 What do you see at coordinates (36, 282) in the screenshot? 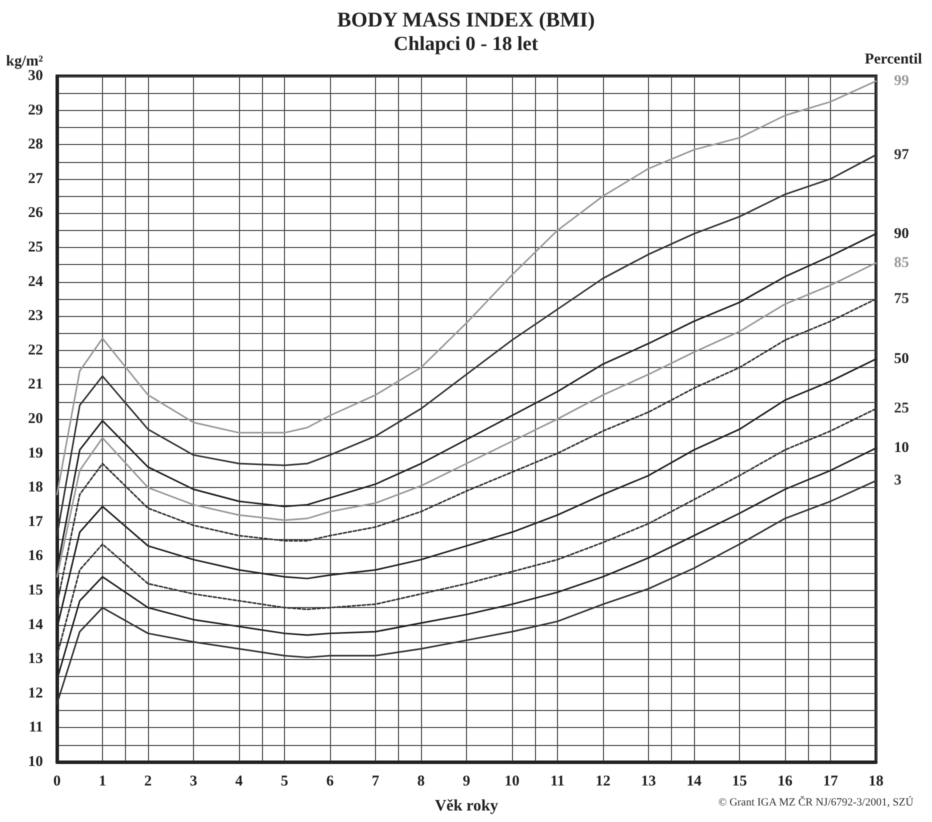
I see `y-tick-label: 24` at bounding box center [36, 282].